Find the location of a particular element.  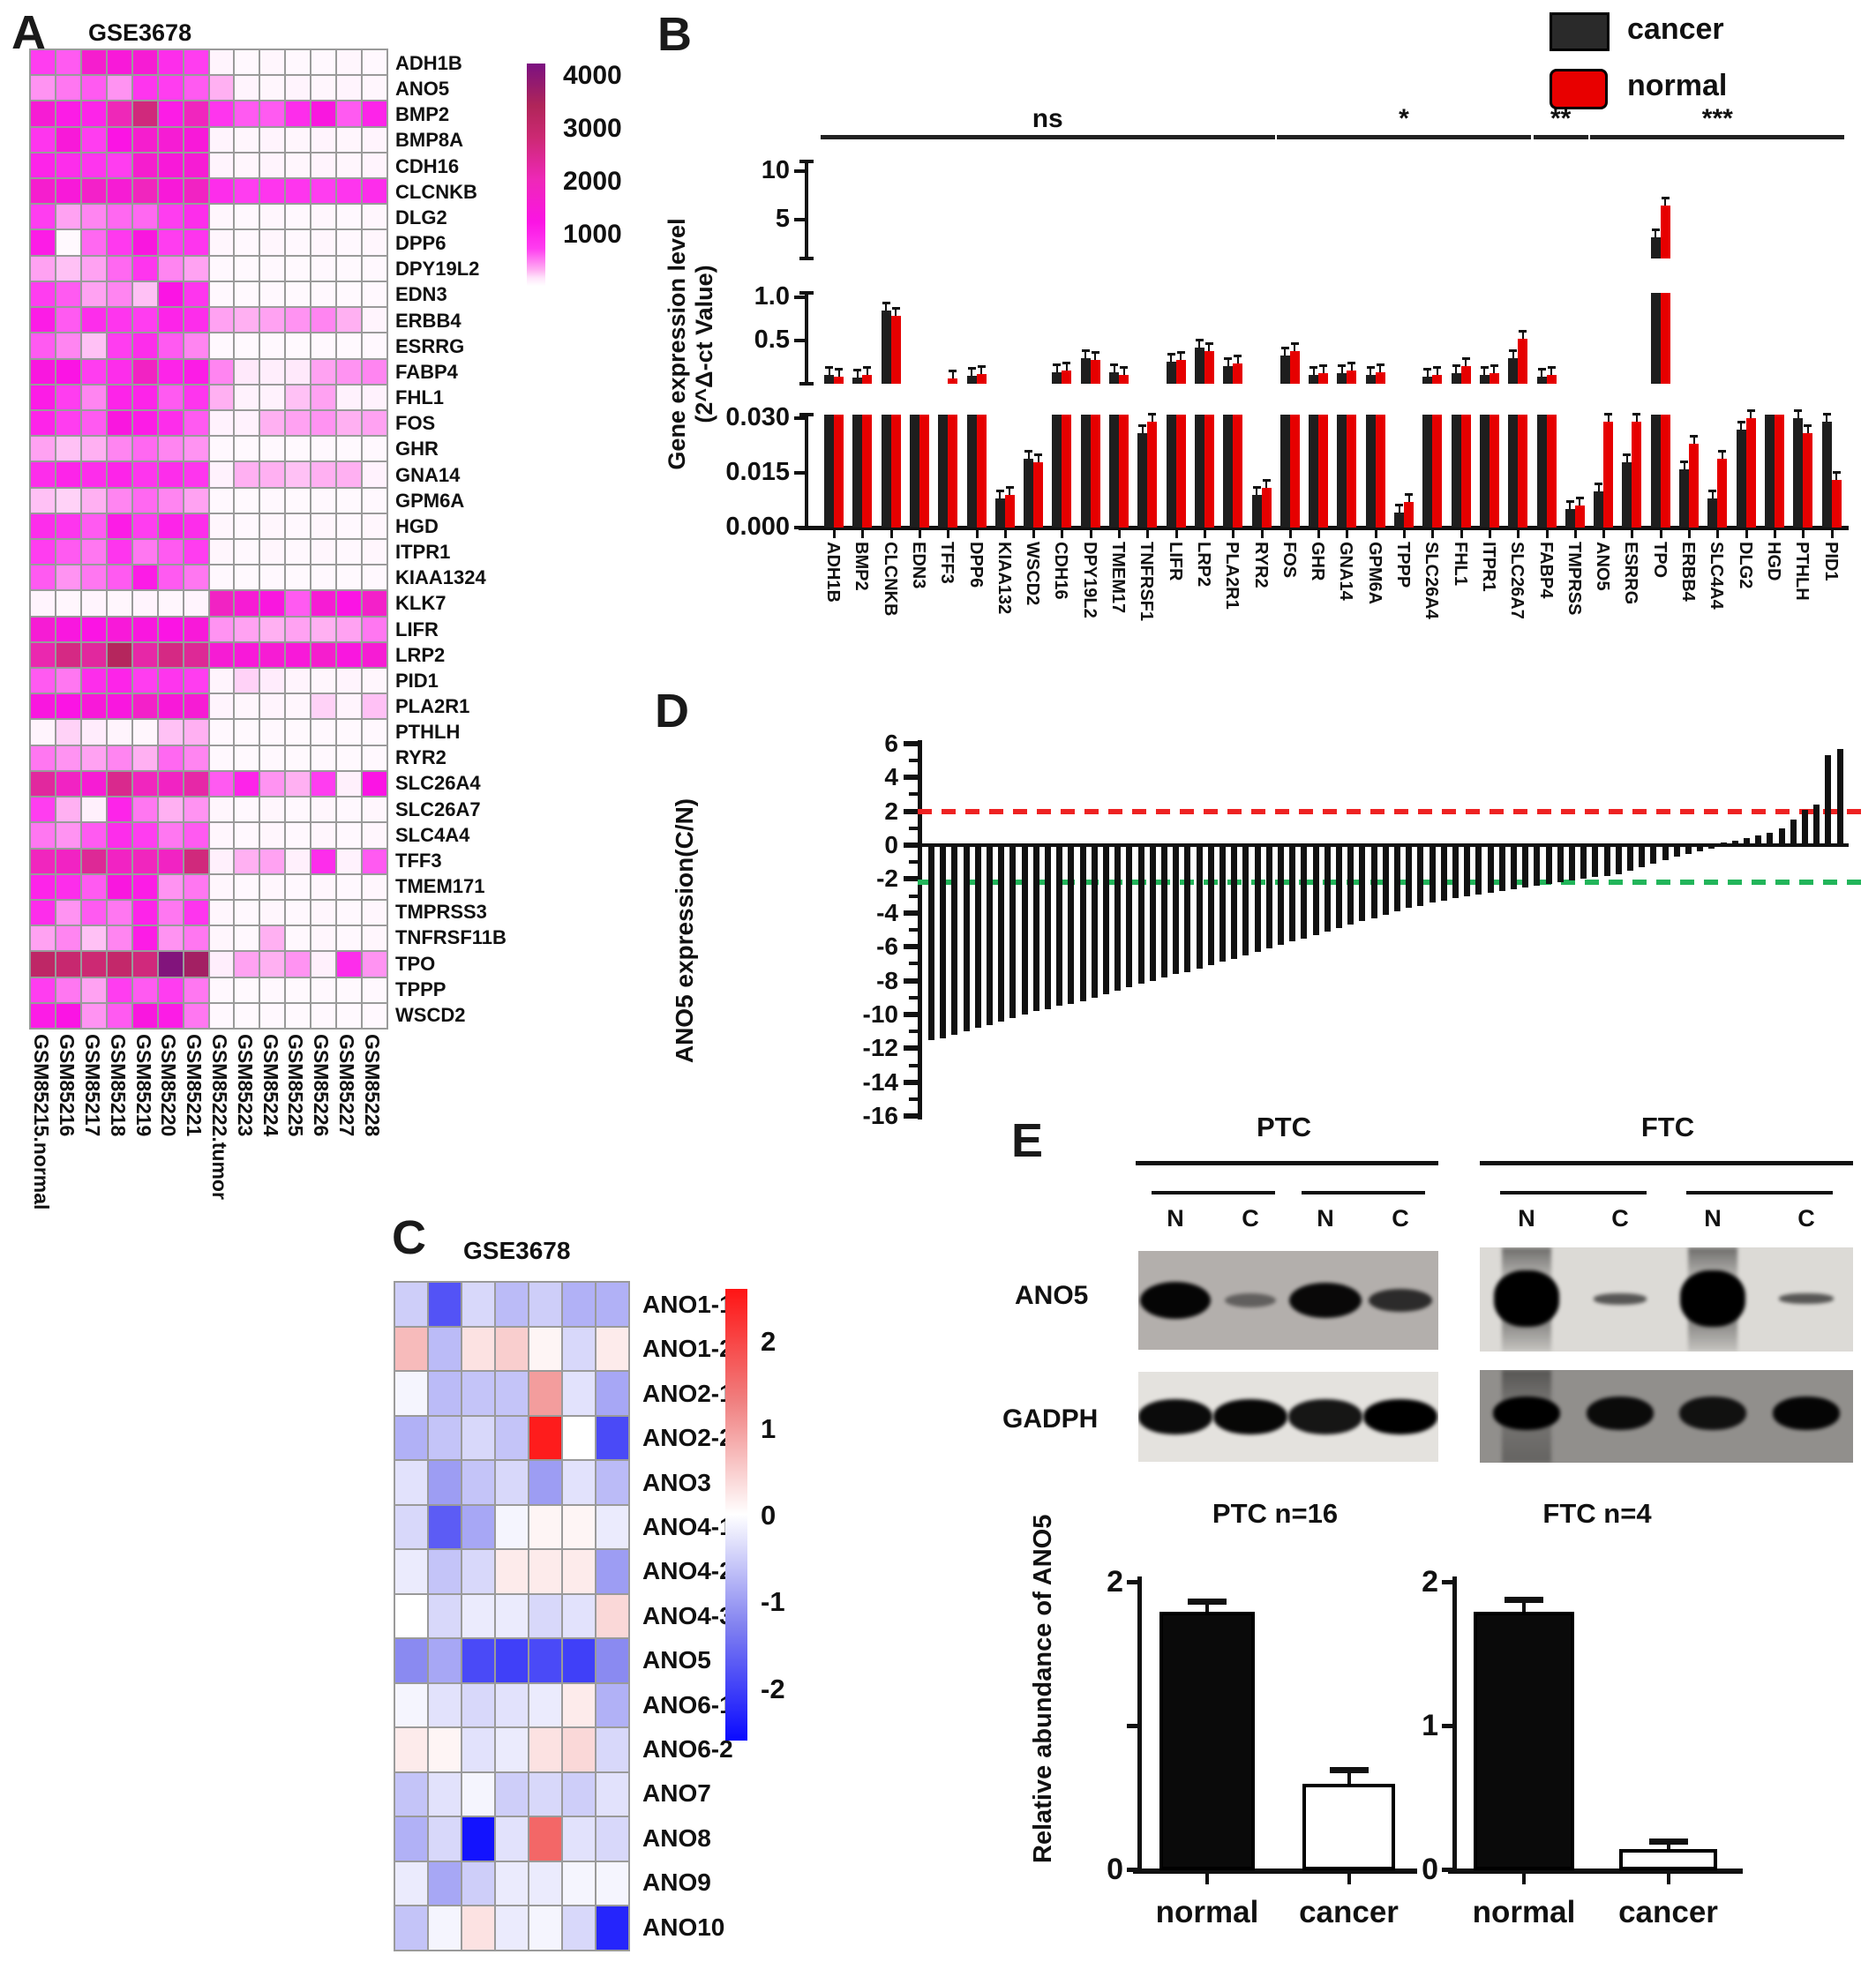

panel-c-label: C is located at coordinates (409, 1237).